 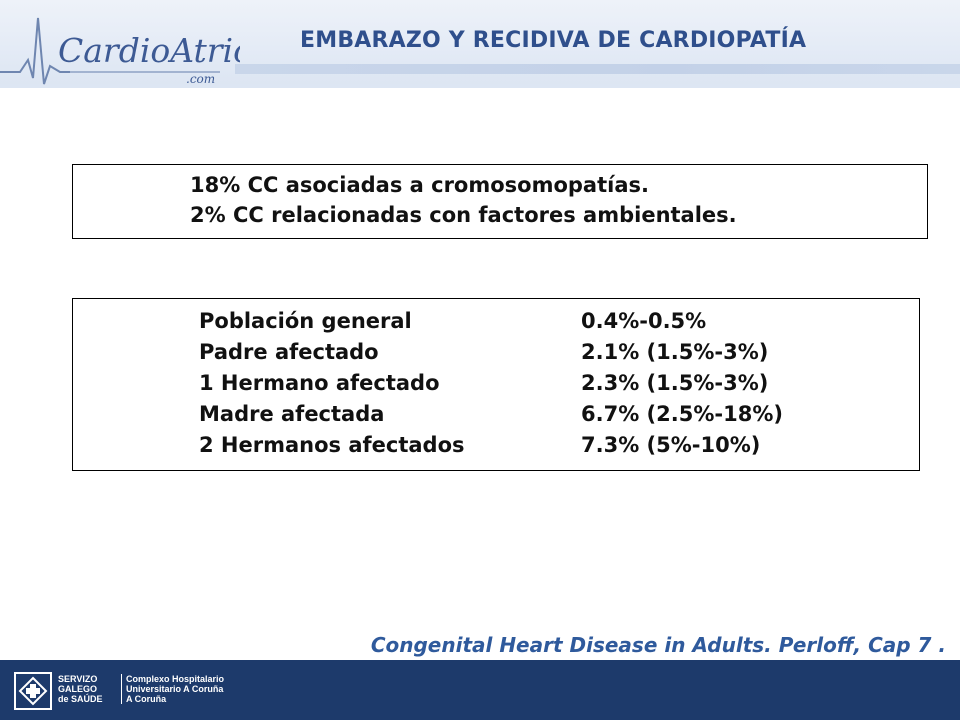 What do you see at coordinates (200, 79) in the screenshot?
I see `logo-subtext: .com` at bounding box center [200, 79].